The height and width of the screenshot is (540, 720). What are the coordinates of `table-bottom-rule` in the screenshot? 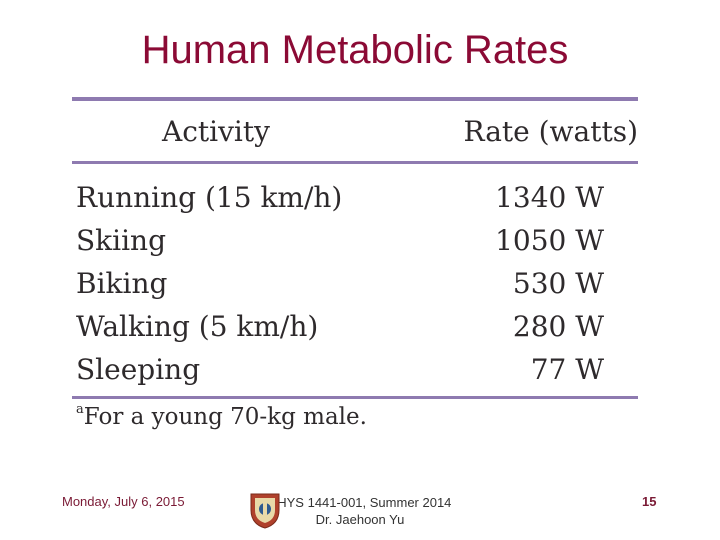 It's located at (355, 397).